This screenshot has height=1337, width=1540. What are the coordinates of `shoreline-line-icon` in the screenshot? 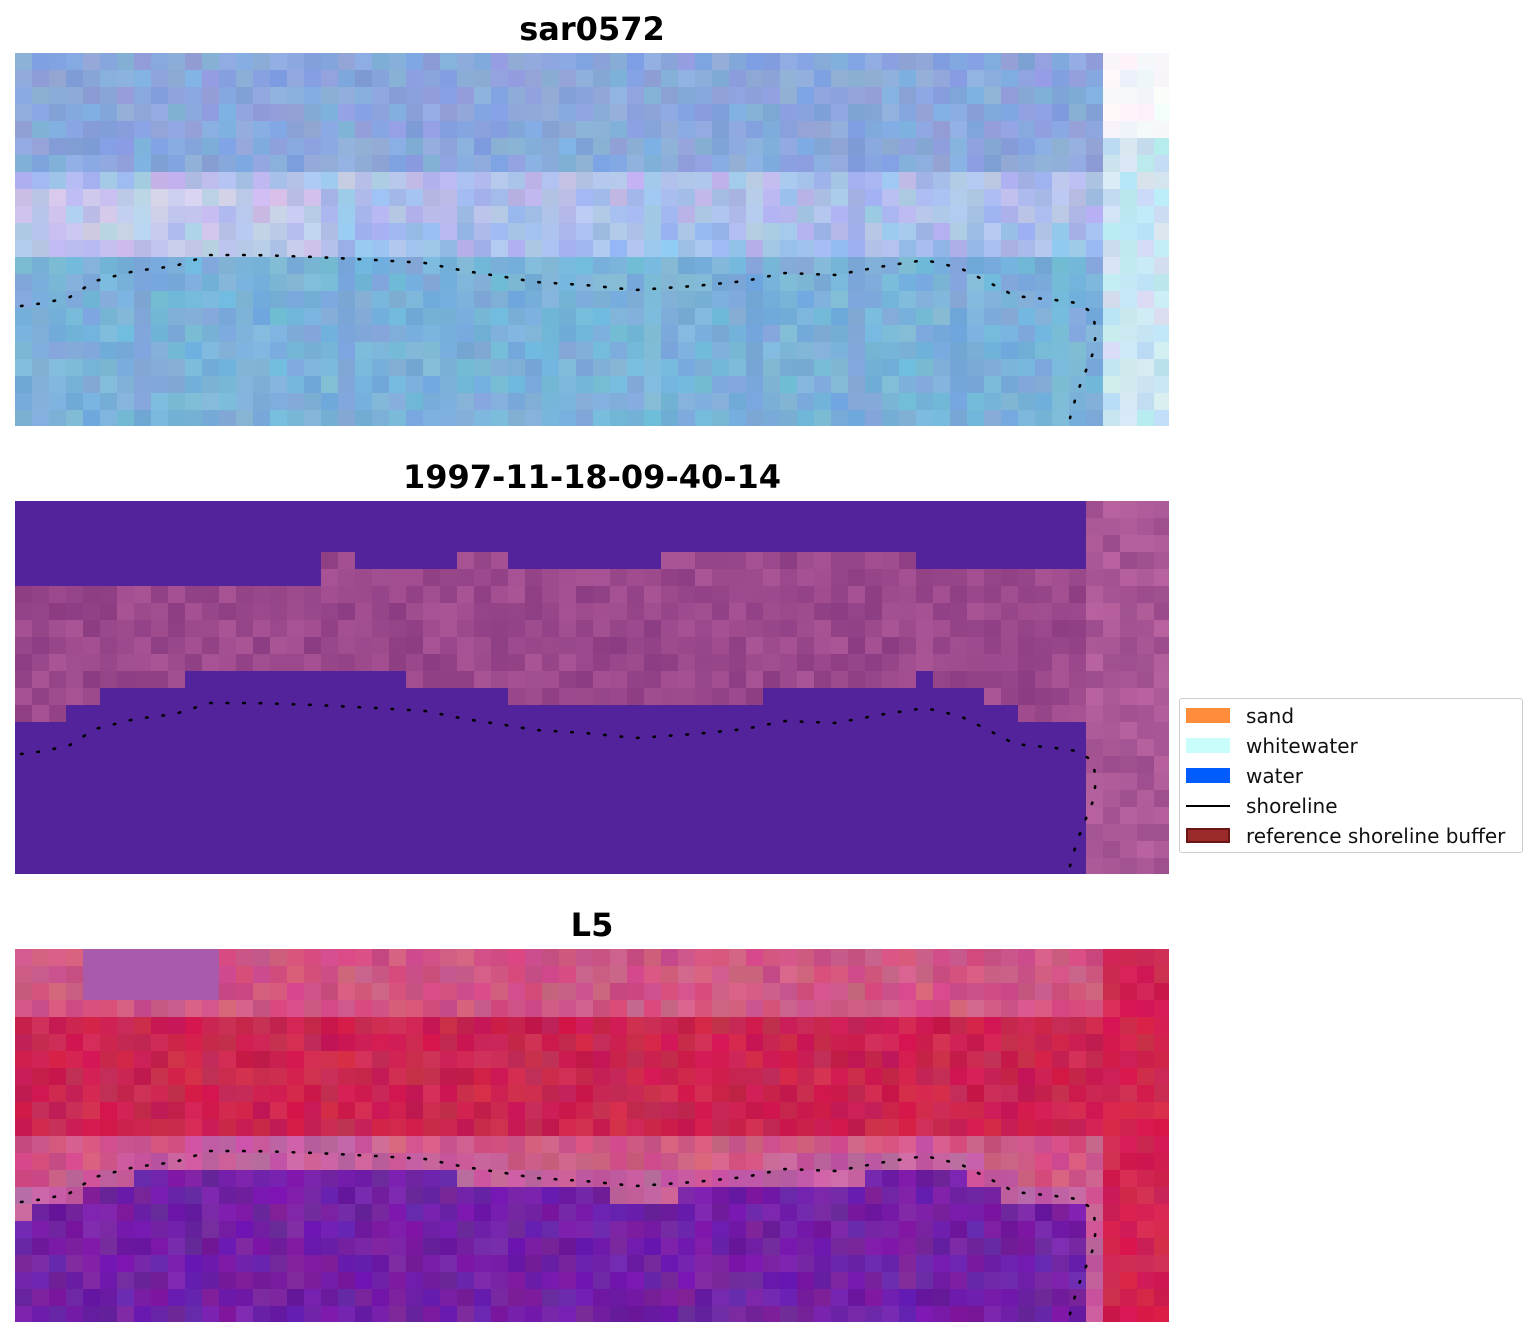 It's located at (1208, 806).